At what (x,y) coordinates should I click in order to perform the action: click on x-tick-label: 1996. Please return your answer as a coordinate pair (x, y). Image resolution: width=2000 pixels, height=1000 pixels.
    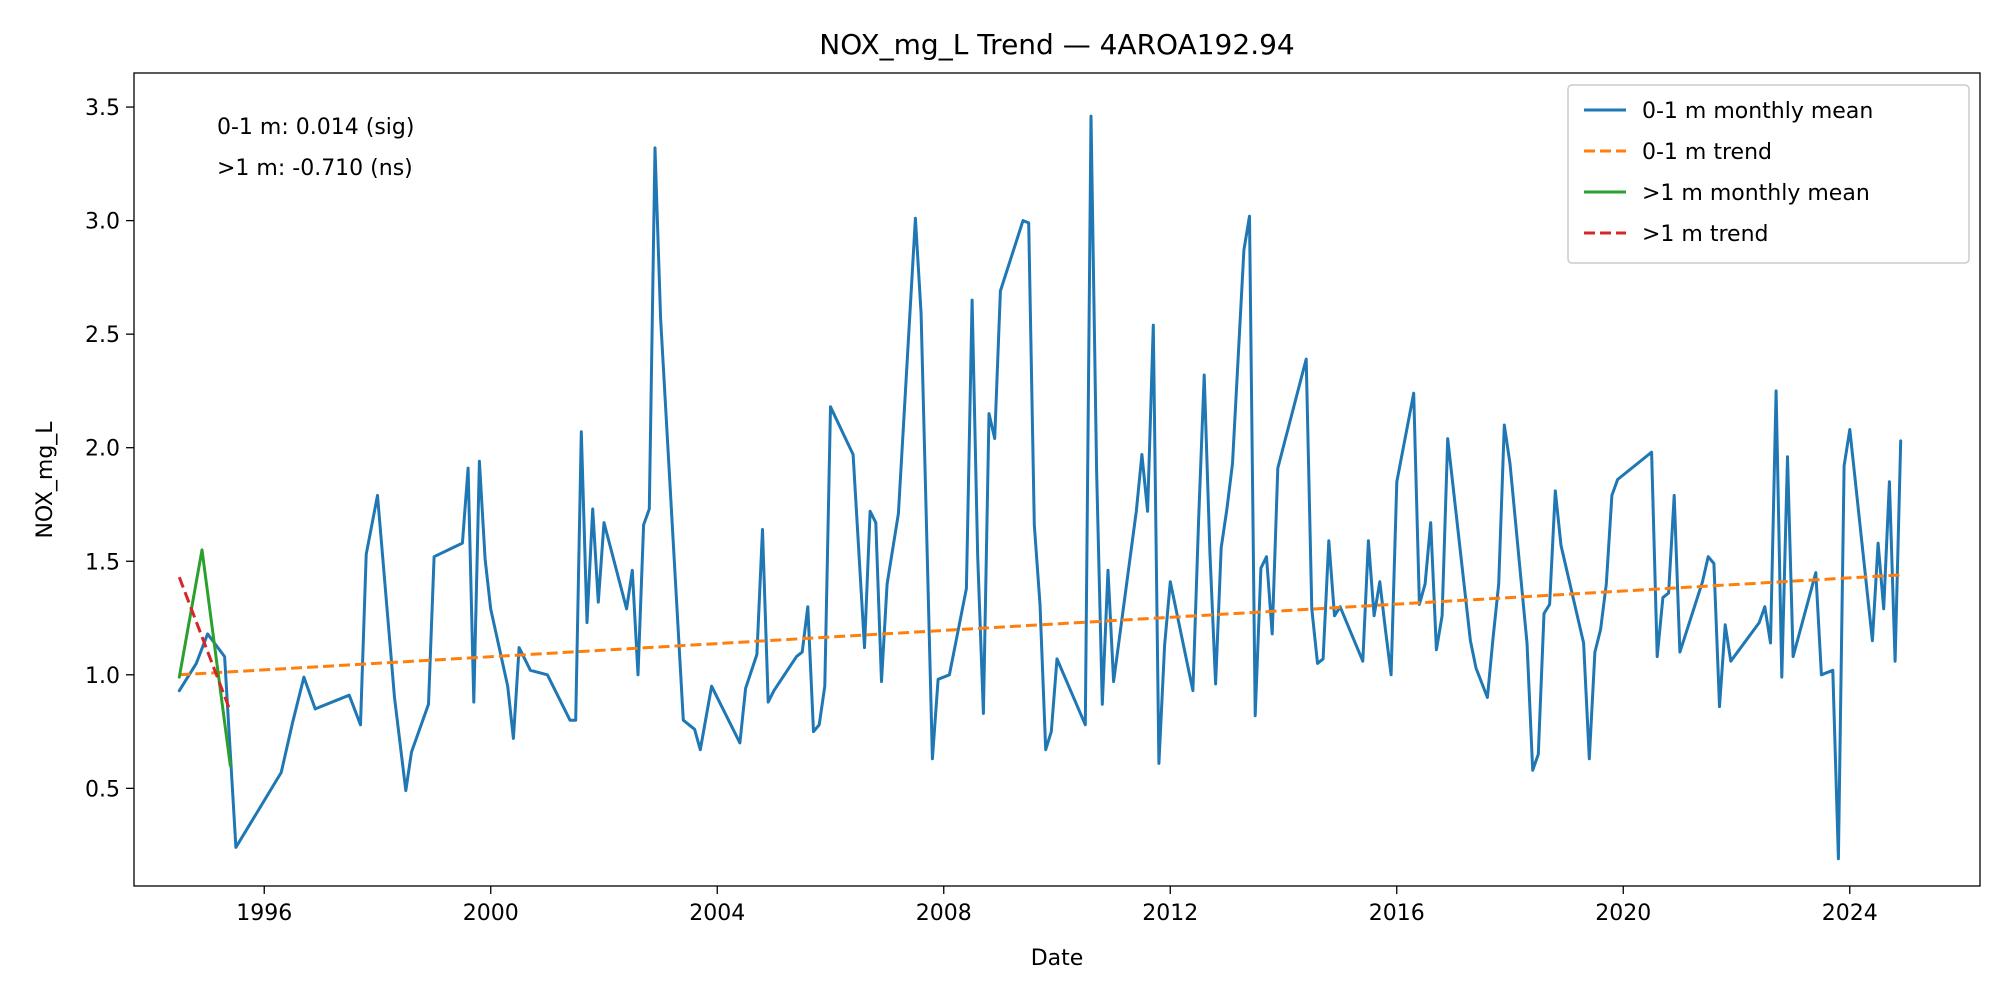
    Looking at the image, I should click on (264, 913).